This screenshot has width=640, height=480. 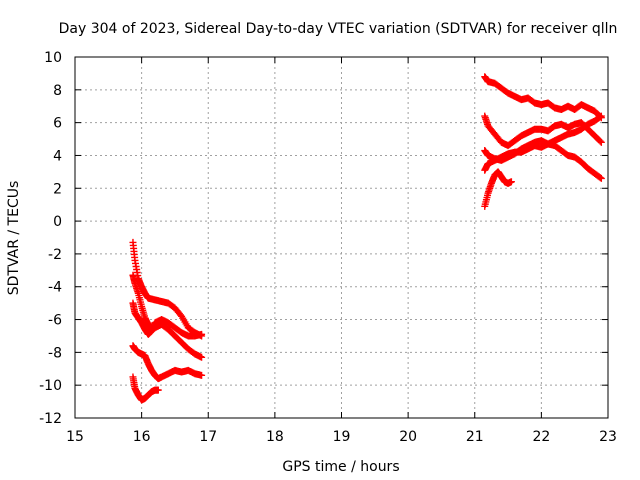 I want to click on x-axis-label: GPS time / hours, so click(x=340, y=467).